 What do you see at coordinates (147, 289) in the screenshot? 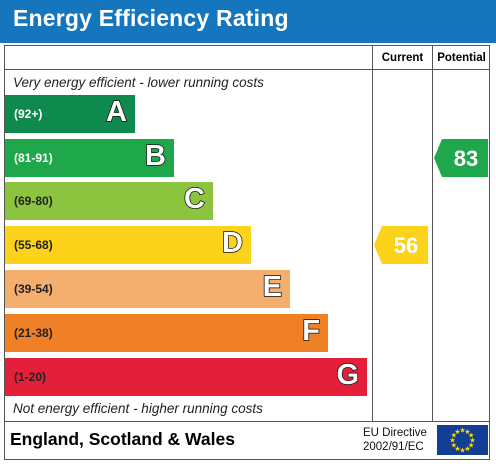
I see `band-e: (39-54) E` at bounding box center [147, 289].